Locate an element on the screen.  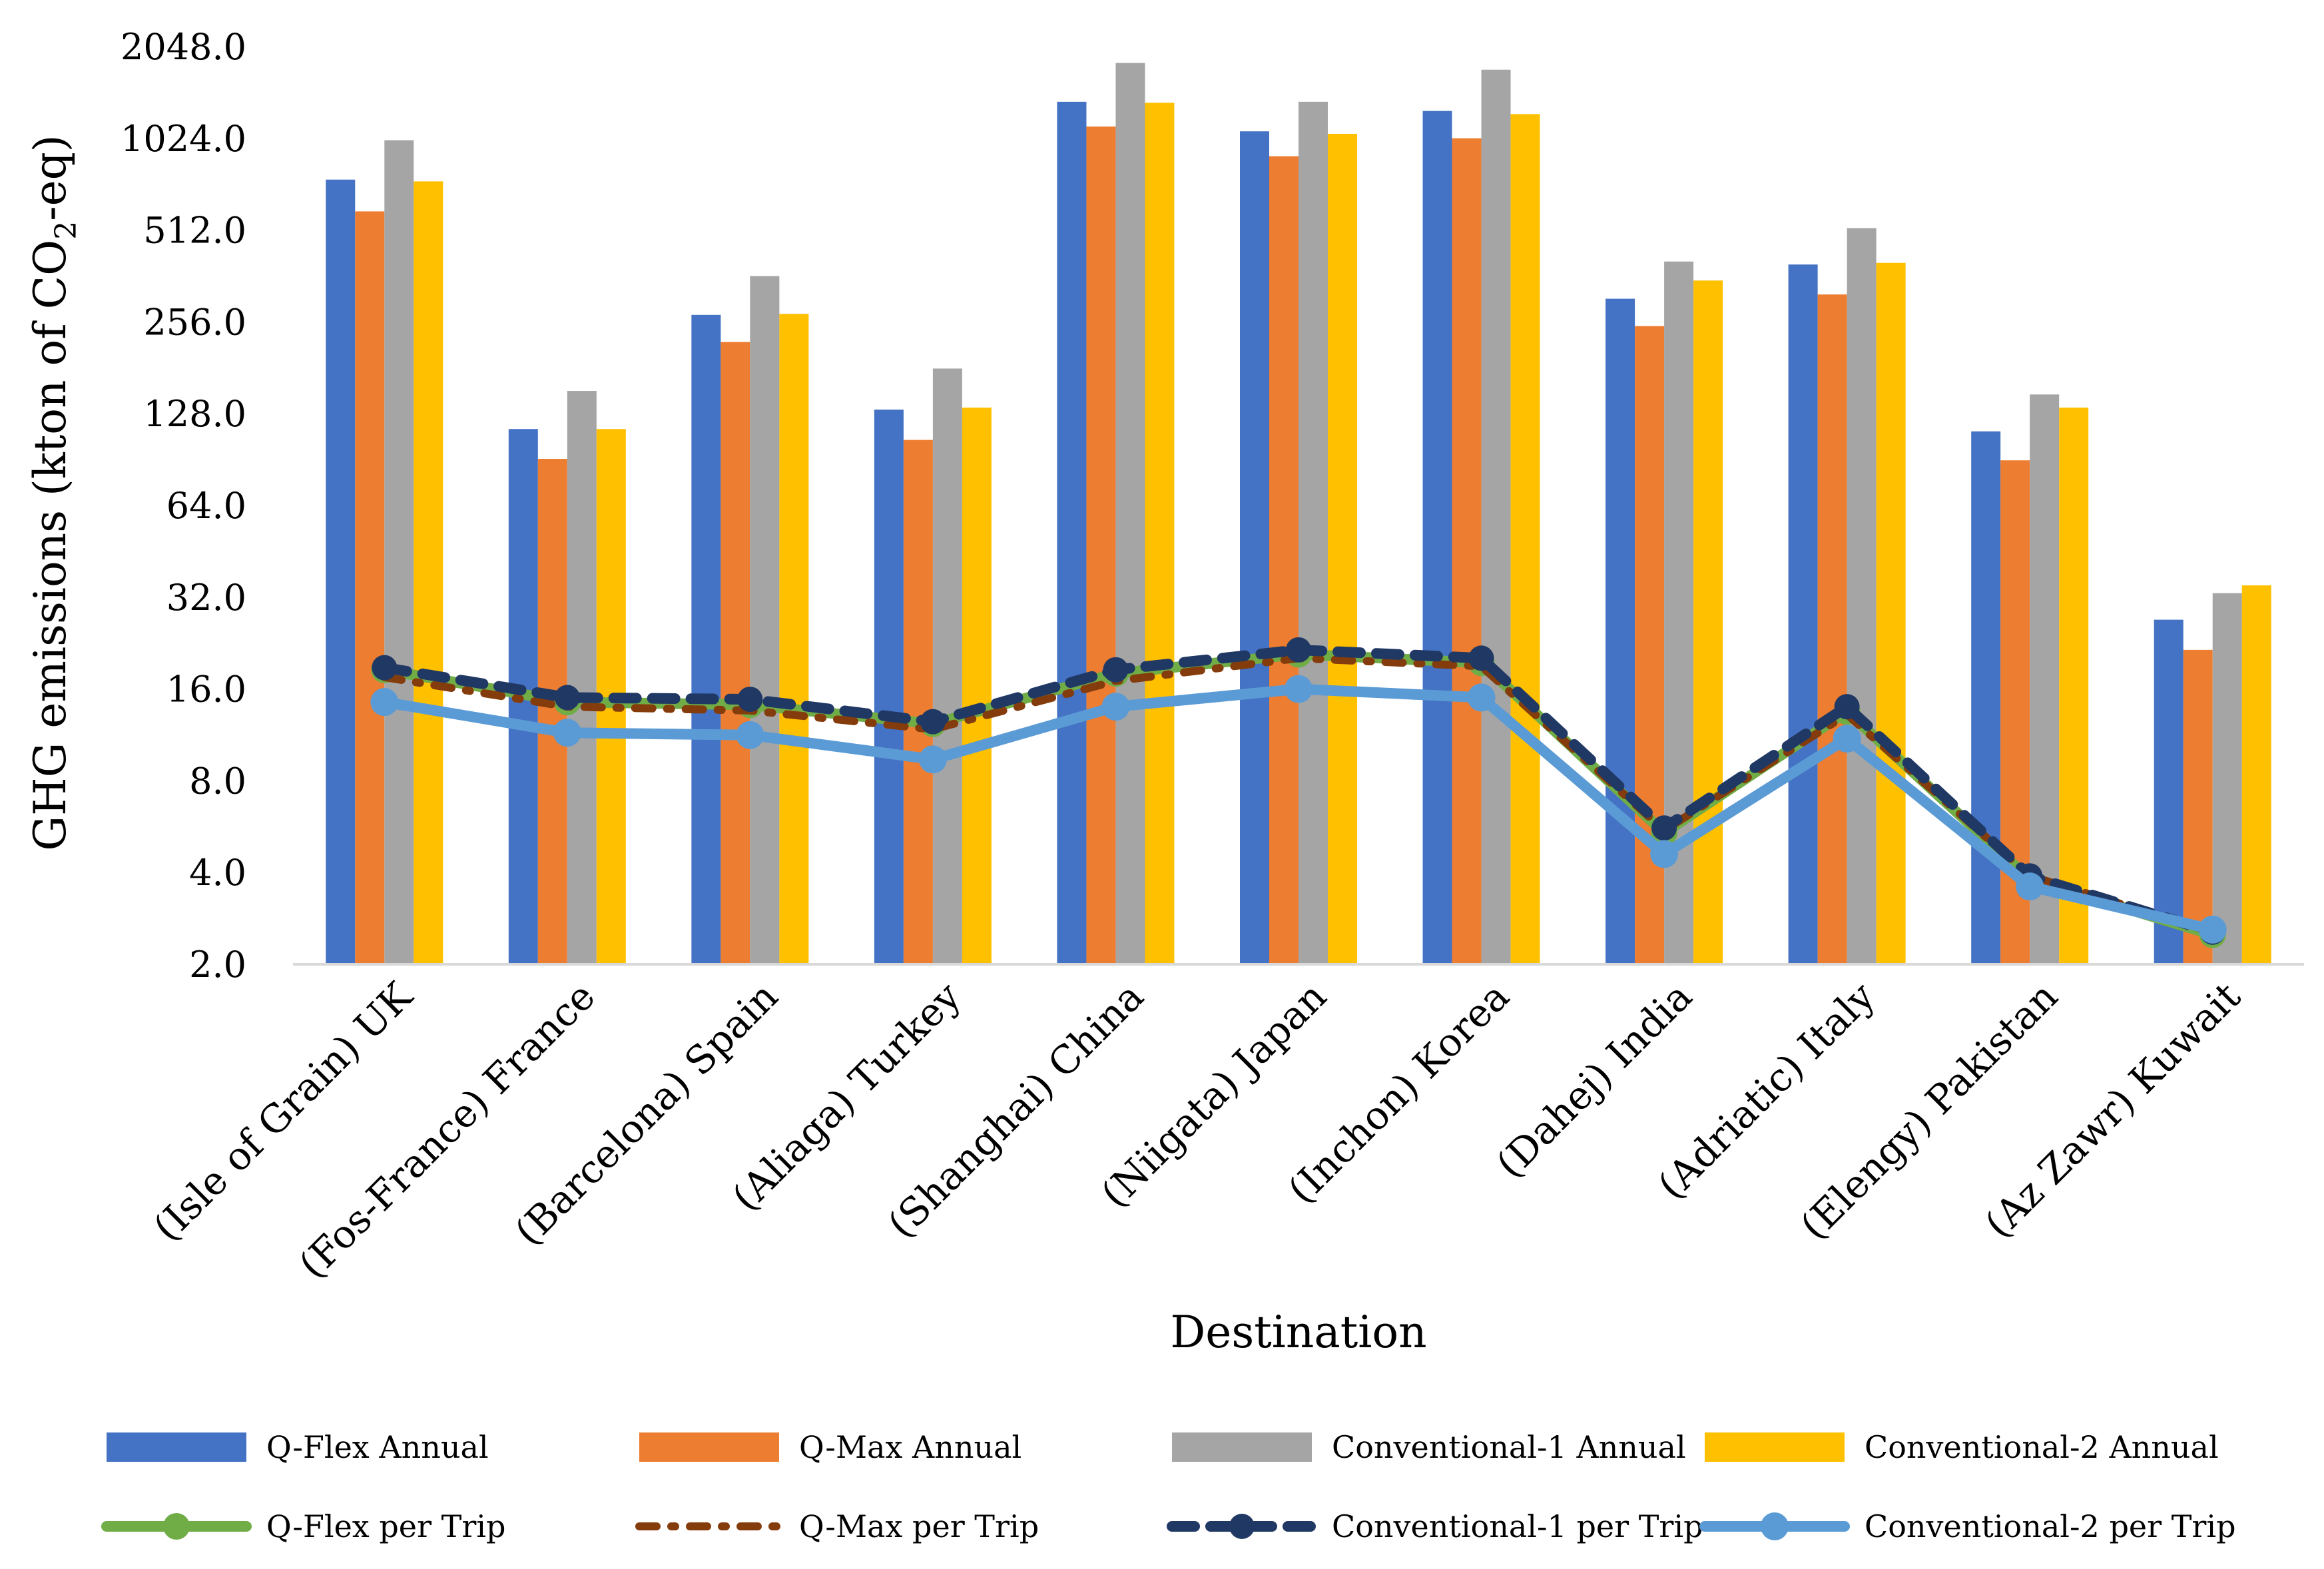
legend-label: Conventional-1 Annual is located at coordinates (1509, 1447).